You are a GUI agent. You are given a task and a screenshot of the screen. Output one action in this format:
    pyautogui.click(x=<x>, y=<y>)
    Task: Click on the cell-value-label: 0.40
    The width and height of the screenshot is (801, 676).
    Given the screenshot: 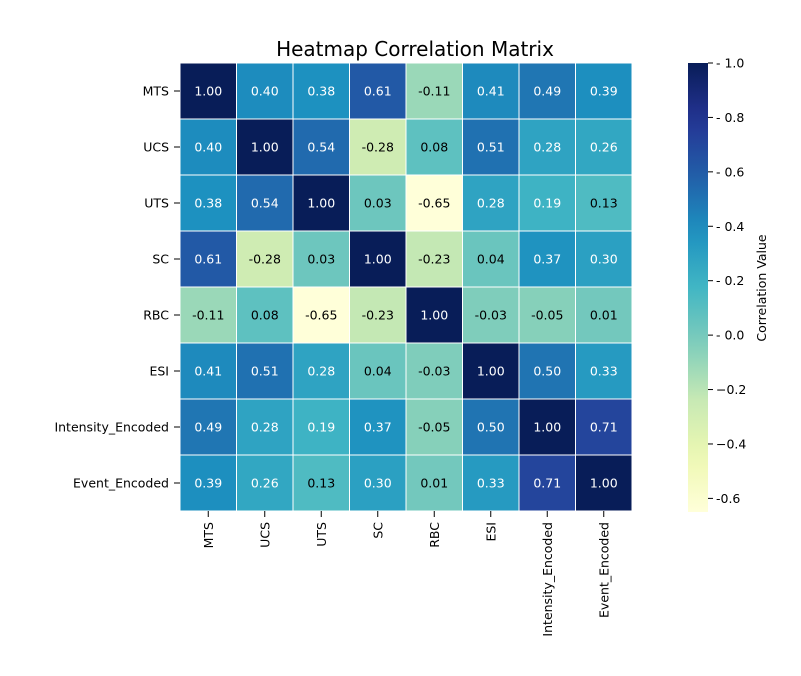 What is the action you would take?
    pyautogui.click(x=208, y=147)
    